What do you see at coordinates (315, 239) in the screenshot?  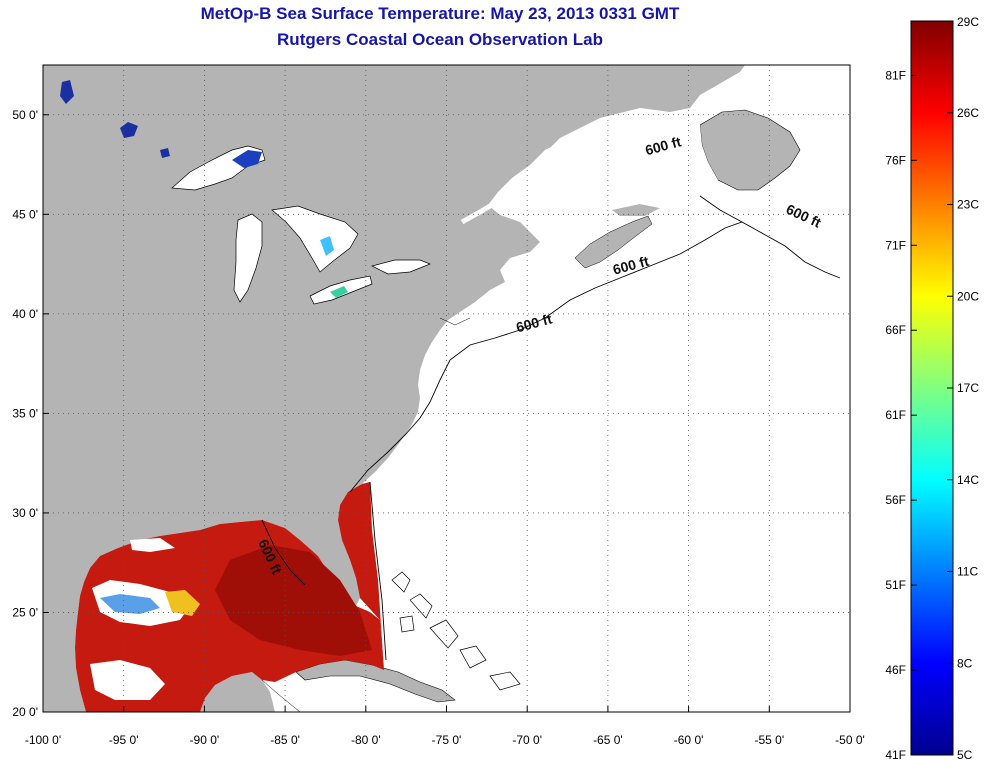 I see `lake-huron` at bounding box center [315, 239].